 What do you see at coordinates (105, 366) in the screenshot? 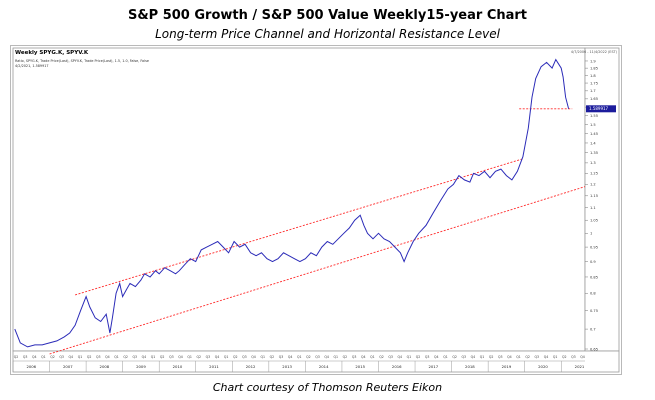
I see `x-year-label: 2008` at bounding box center [105, 366].